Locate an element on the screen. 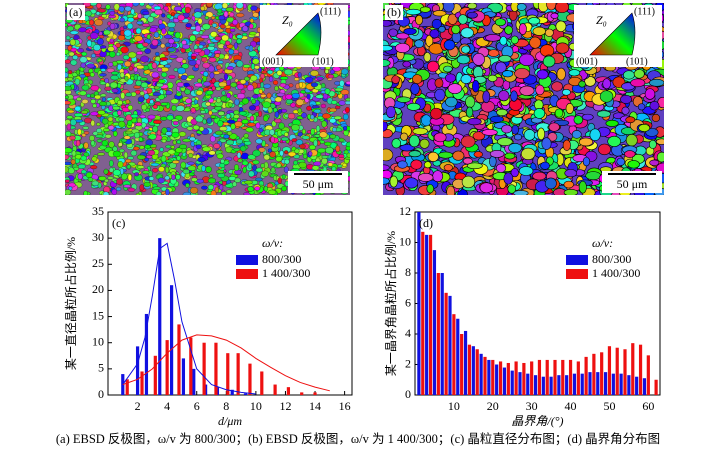 Image resolution: width=717 pixels, height=461 pixels. pole-label: (101) is located at coordinates (323, 61).